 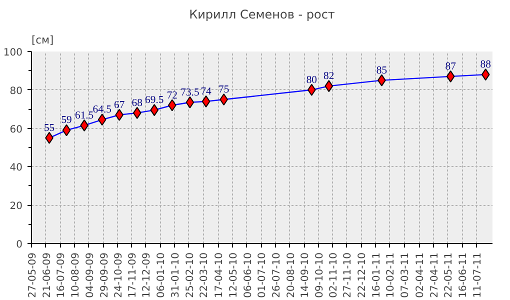 I want to click on x-tick-label: 17-04-10, so click(x=220, y=275).